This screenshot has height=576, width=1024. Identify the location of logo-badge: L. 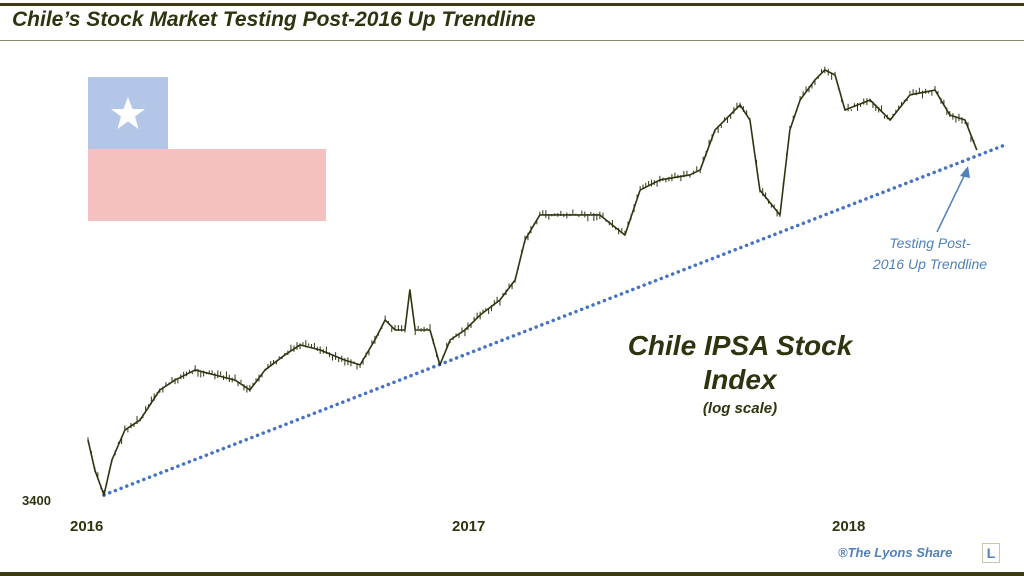
(991, 553).